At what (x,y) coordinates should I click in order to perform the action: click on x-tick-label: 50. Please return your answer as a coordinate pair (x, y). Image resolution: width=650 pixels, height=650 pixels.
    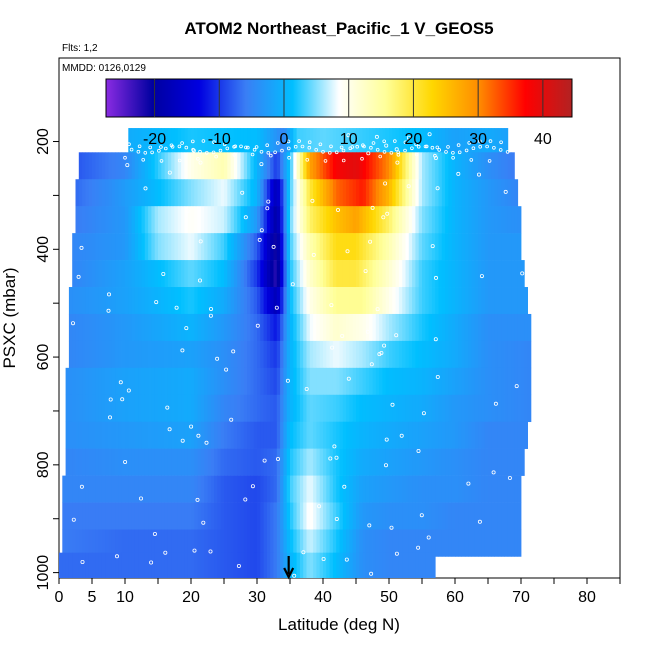
    Looking at the image, I should click on (389, 597).